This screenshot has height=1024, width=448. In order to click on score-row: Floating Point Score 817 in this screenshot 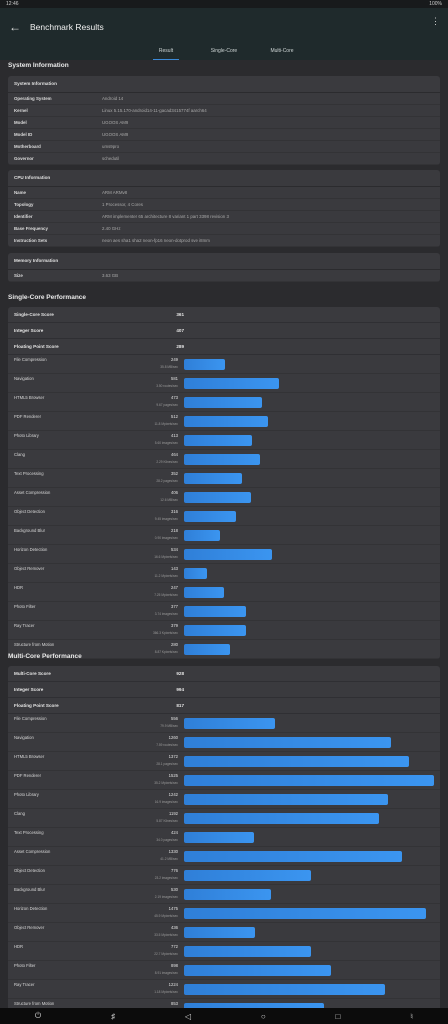, I will do `click(224, 706)`.